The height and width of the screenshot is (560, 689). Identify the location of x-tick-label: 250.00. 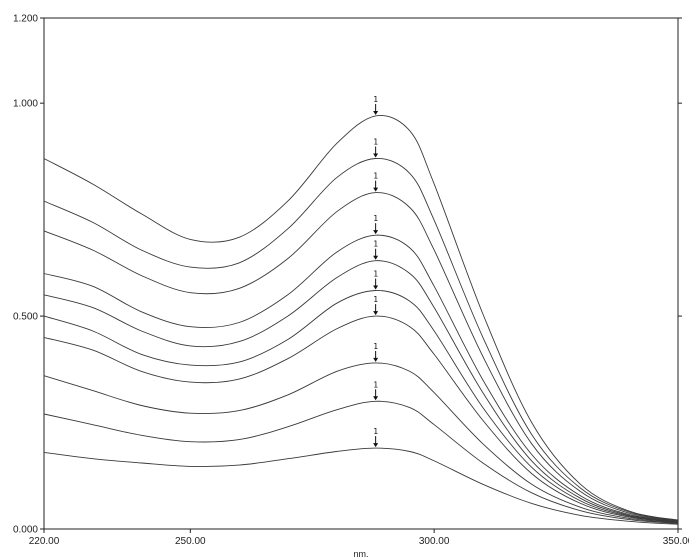
(190, 541).